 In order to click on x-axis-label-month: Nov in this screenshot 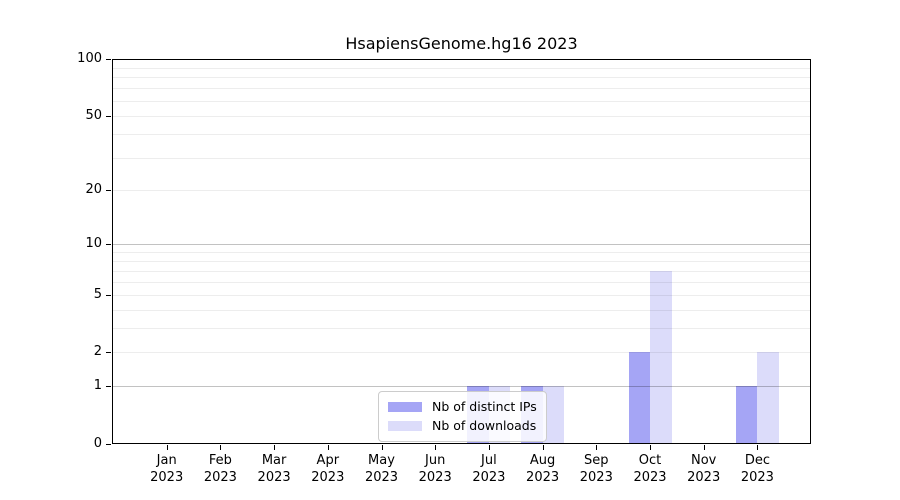, I will do `click(704, 460)`.